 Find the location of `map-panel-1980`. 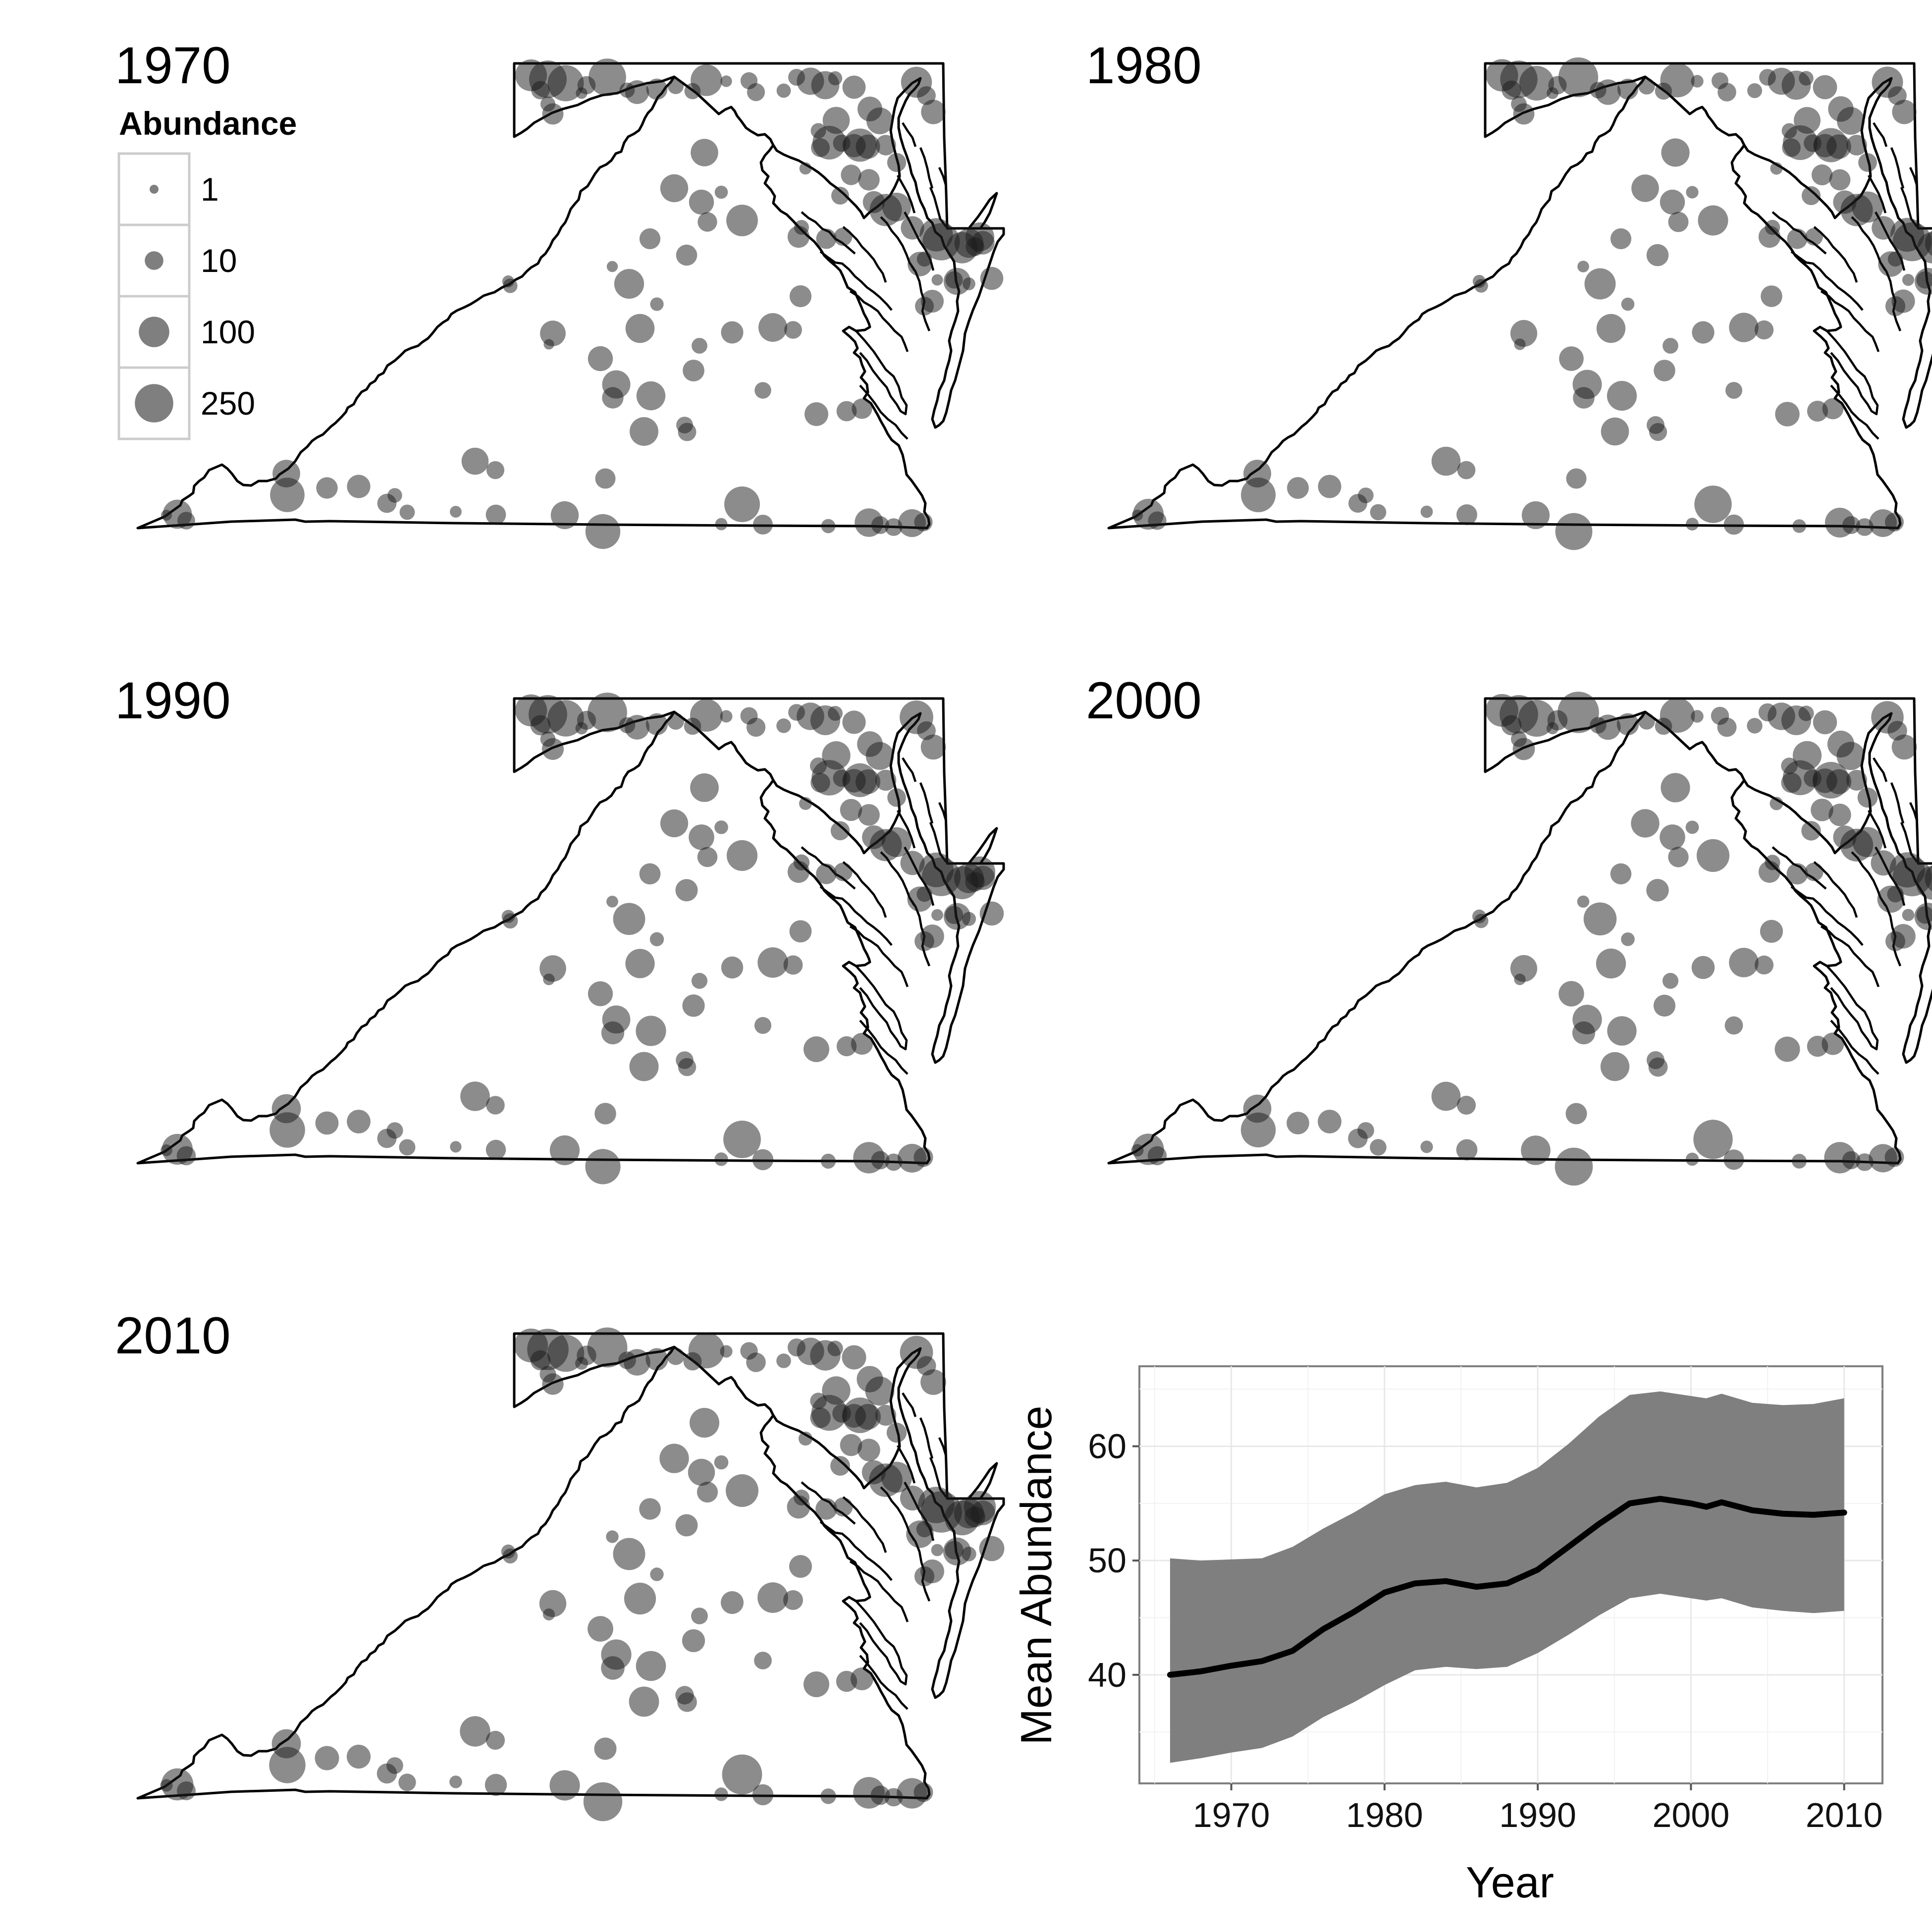

map-panel-1980 is located at coordinates (1521, 303).